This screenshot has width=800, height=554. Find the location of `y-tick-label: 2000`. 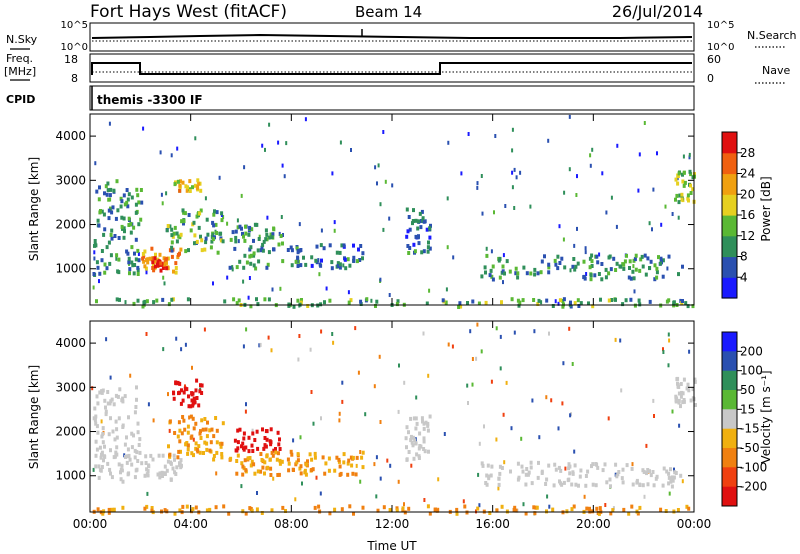

y-tick-label: 2000 is located at coordinates (70, 432).